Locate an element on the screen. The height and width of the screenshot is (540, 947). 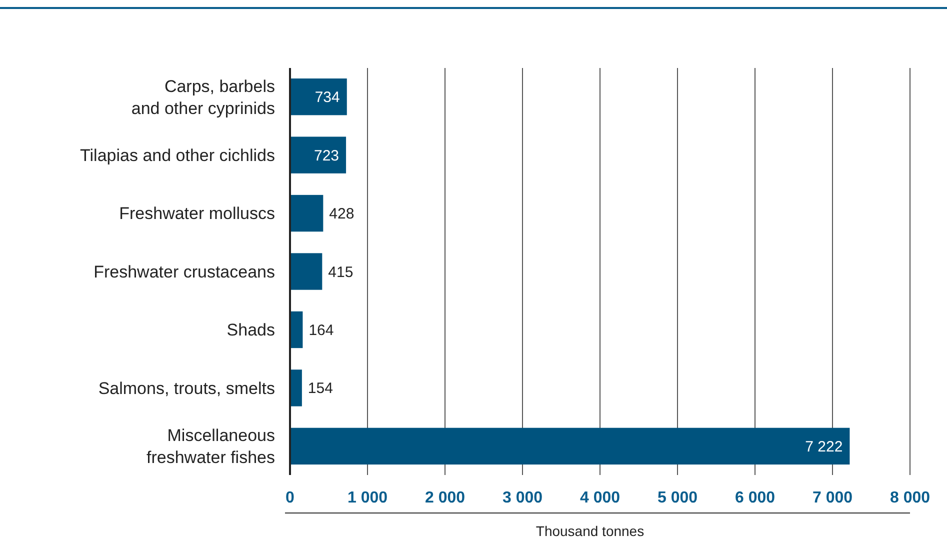
x-tick-label: 1 000 is located at coordinates (367, 498).